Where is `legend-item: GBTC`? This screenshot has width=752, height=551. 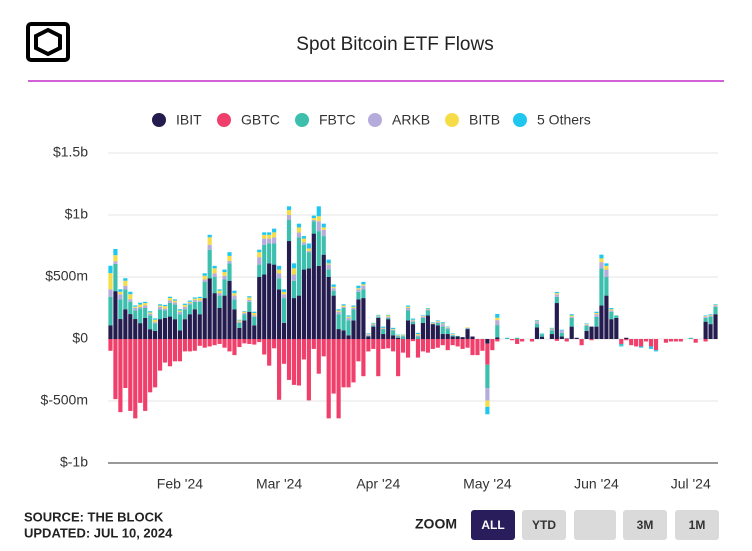
legend-item: GBTC is located at coordinates (248, 120).